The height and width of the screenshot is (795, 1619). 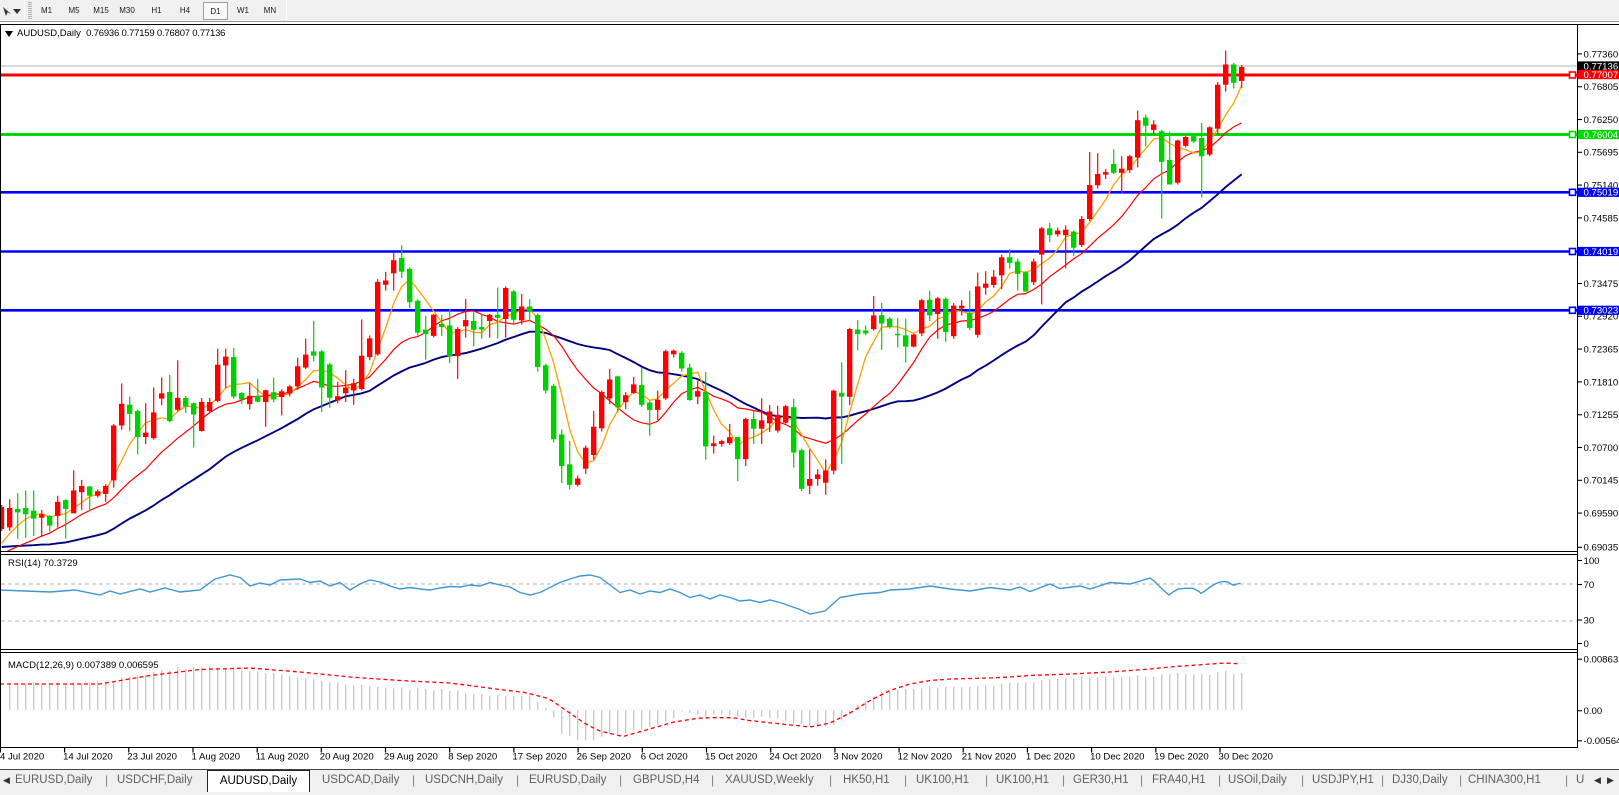 What do you see at coordinates (1601, 66) in the screenshot?
I see `svg-text: 0.77136` at bounding box center [1601, 66].